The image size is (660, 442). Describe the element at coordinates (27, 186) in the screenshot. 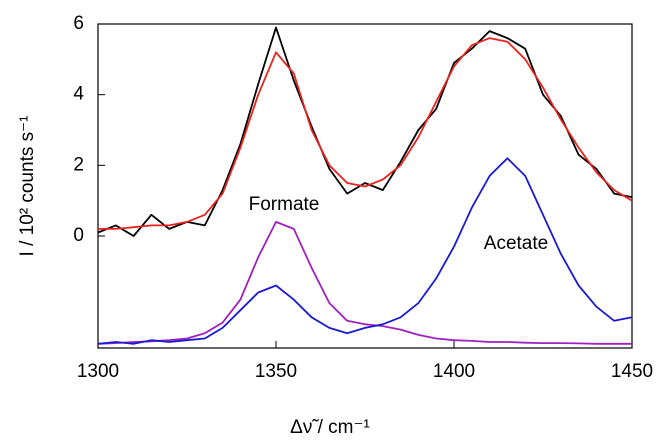

I see `y-axis-label: I / 10² counts s⁻¹` at that location.